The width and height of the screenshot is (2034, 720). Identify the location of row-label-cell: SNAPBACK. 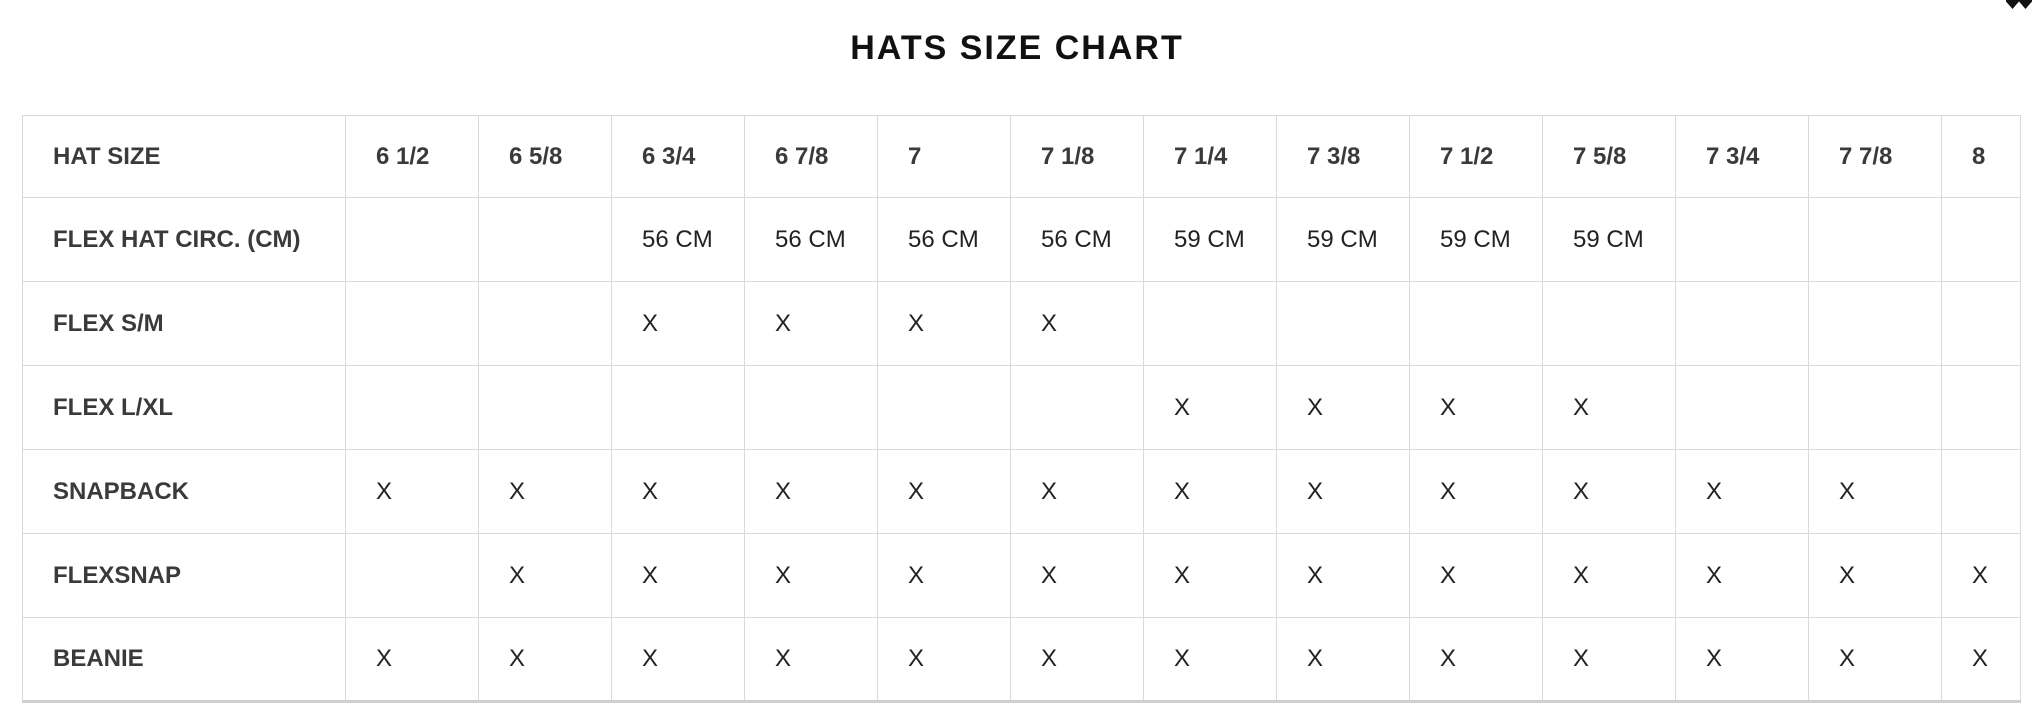
(184, 491).